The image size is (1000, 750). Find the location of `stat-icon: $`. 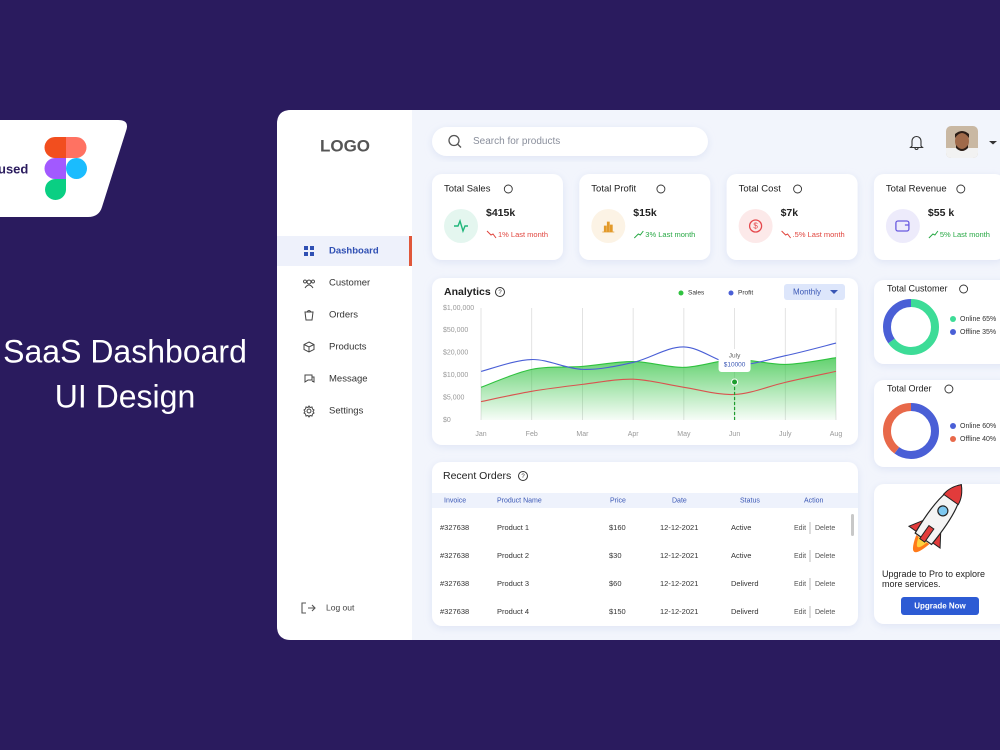

stat-icon: $ is located at coordinates (755, 226).